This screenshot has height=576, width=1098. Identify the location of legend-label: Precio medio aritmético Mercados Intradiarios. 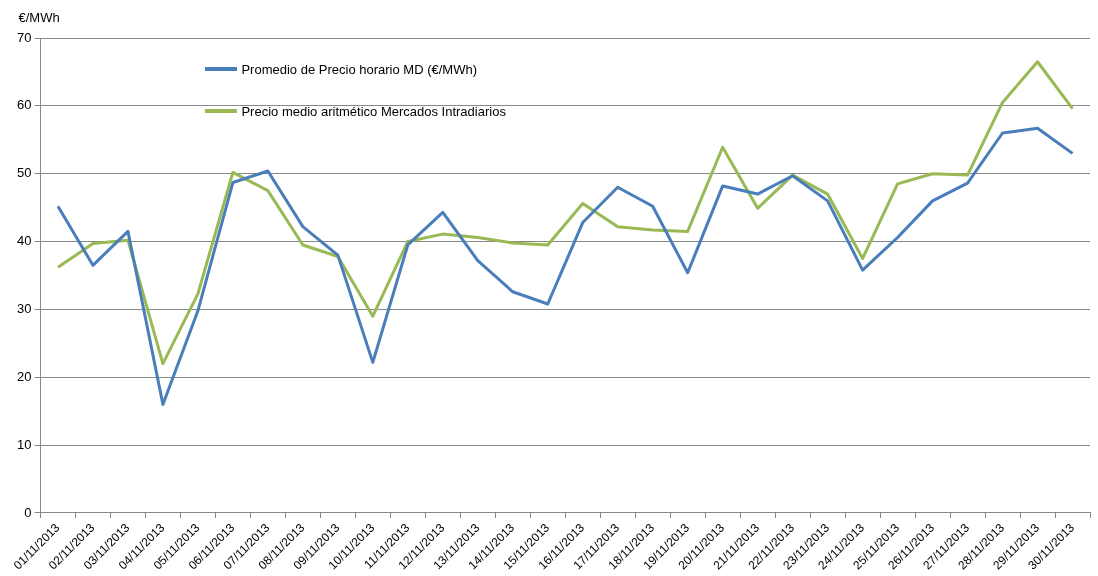
(373, 111).